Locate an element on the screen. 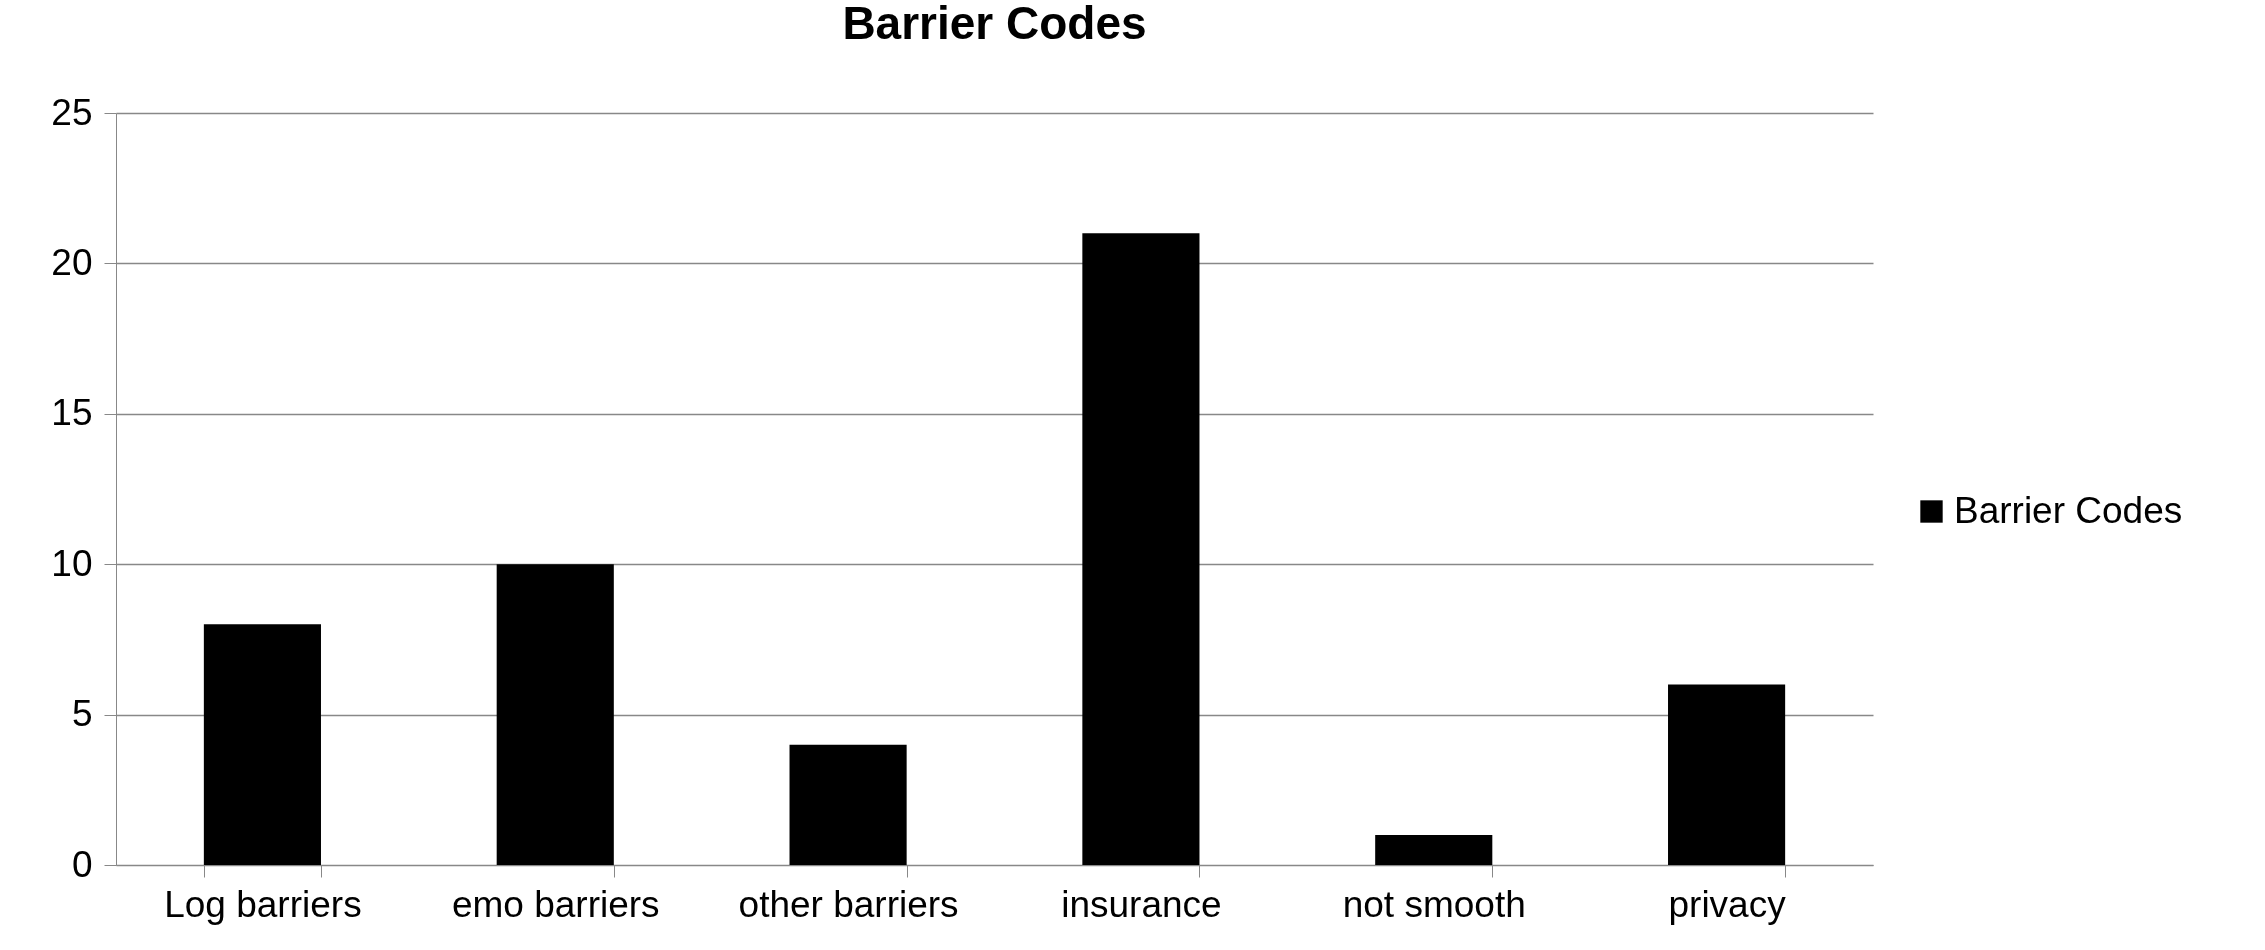 The width and height of the screenshot is (2265, 950). y-tick-label: 0 is located at coordinates (82, 864).